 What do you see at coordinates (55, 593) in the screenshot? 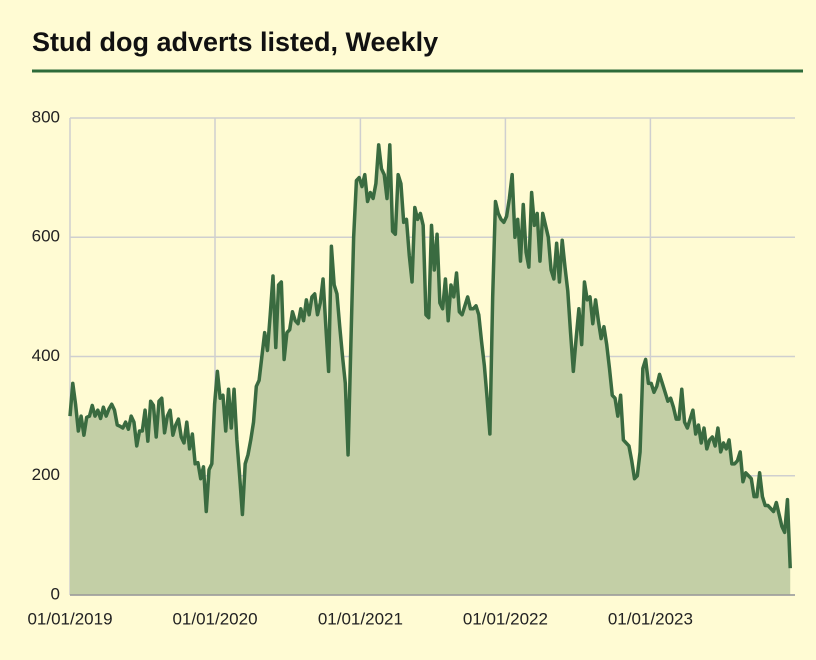
I see `y-tick-label: 0` at bounding box center [55, 593].